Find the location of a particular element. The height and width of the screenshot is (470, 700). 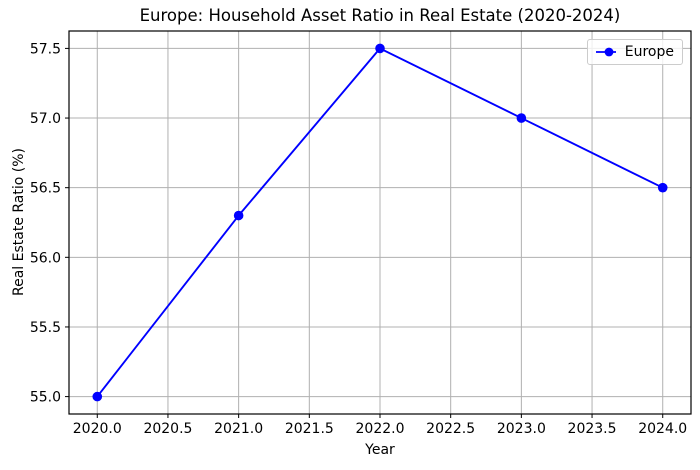

legend-label: Europe is located at coordinates (649, 52).